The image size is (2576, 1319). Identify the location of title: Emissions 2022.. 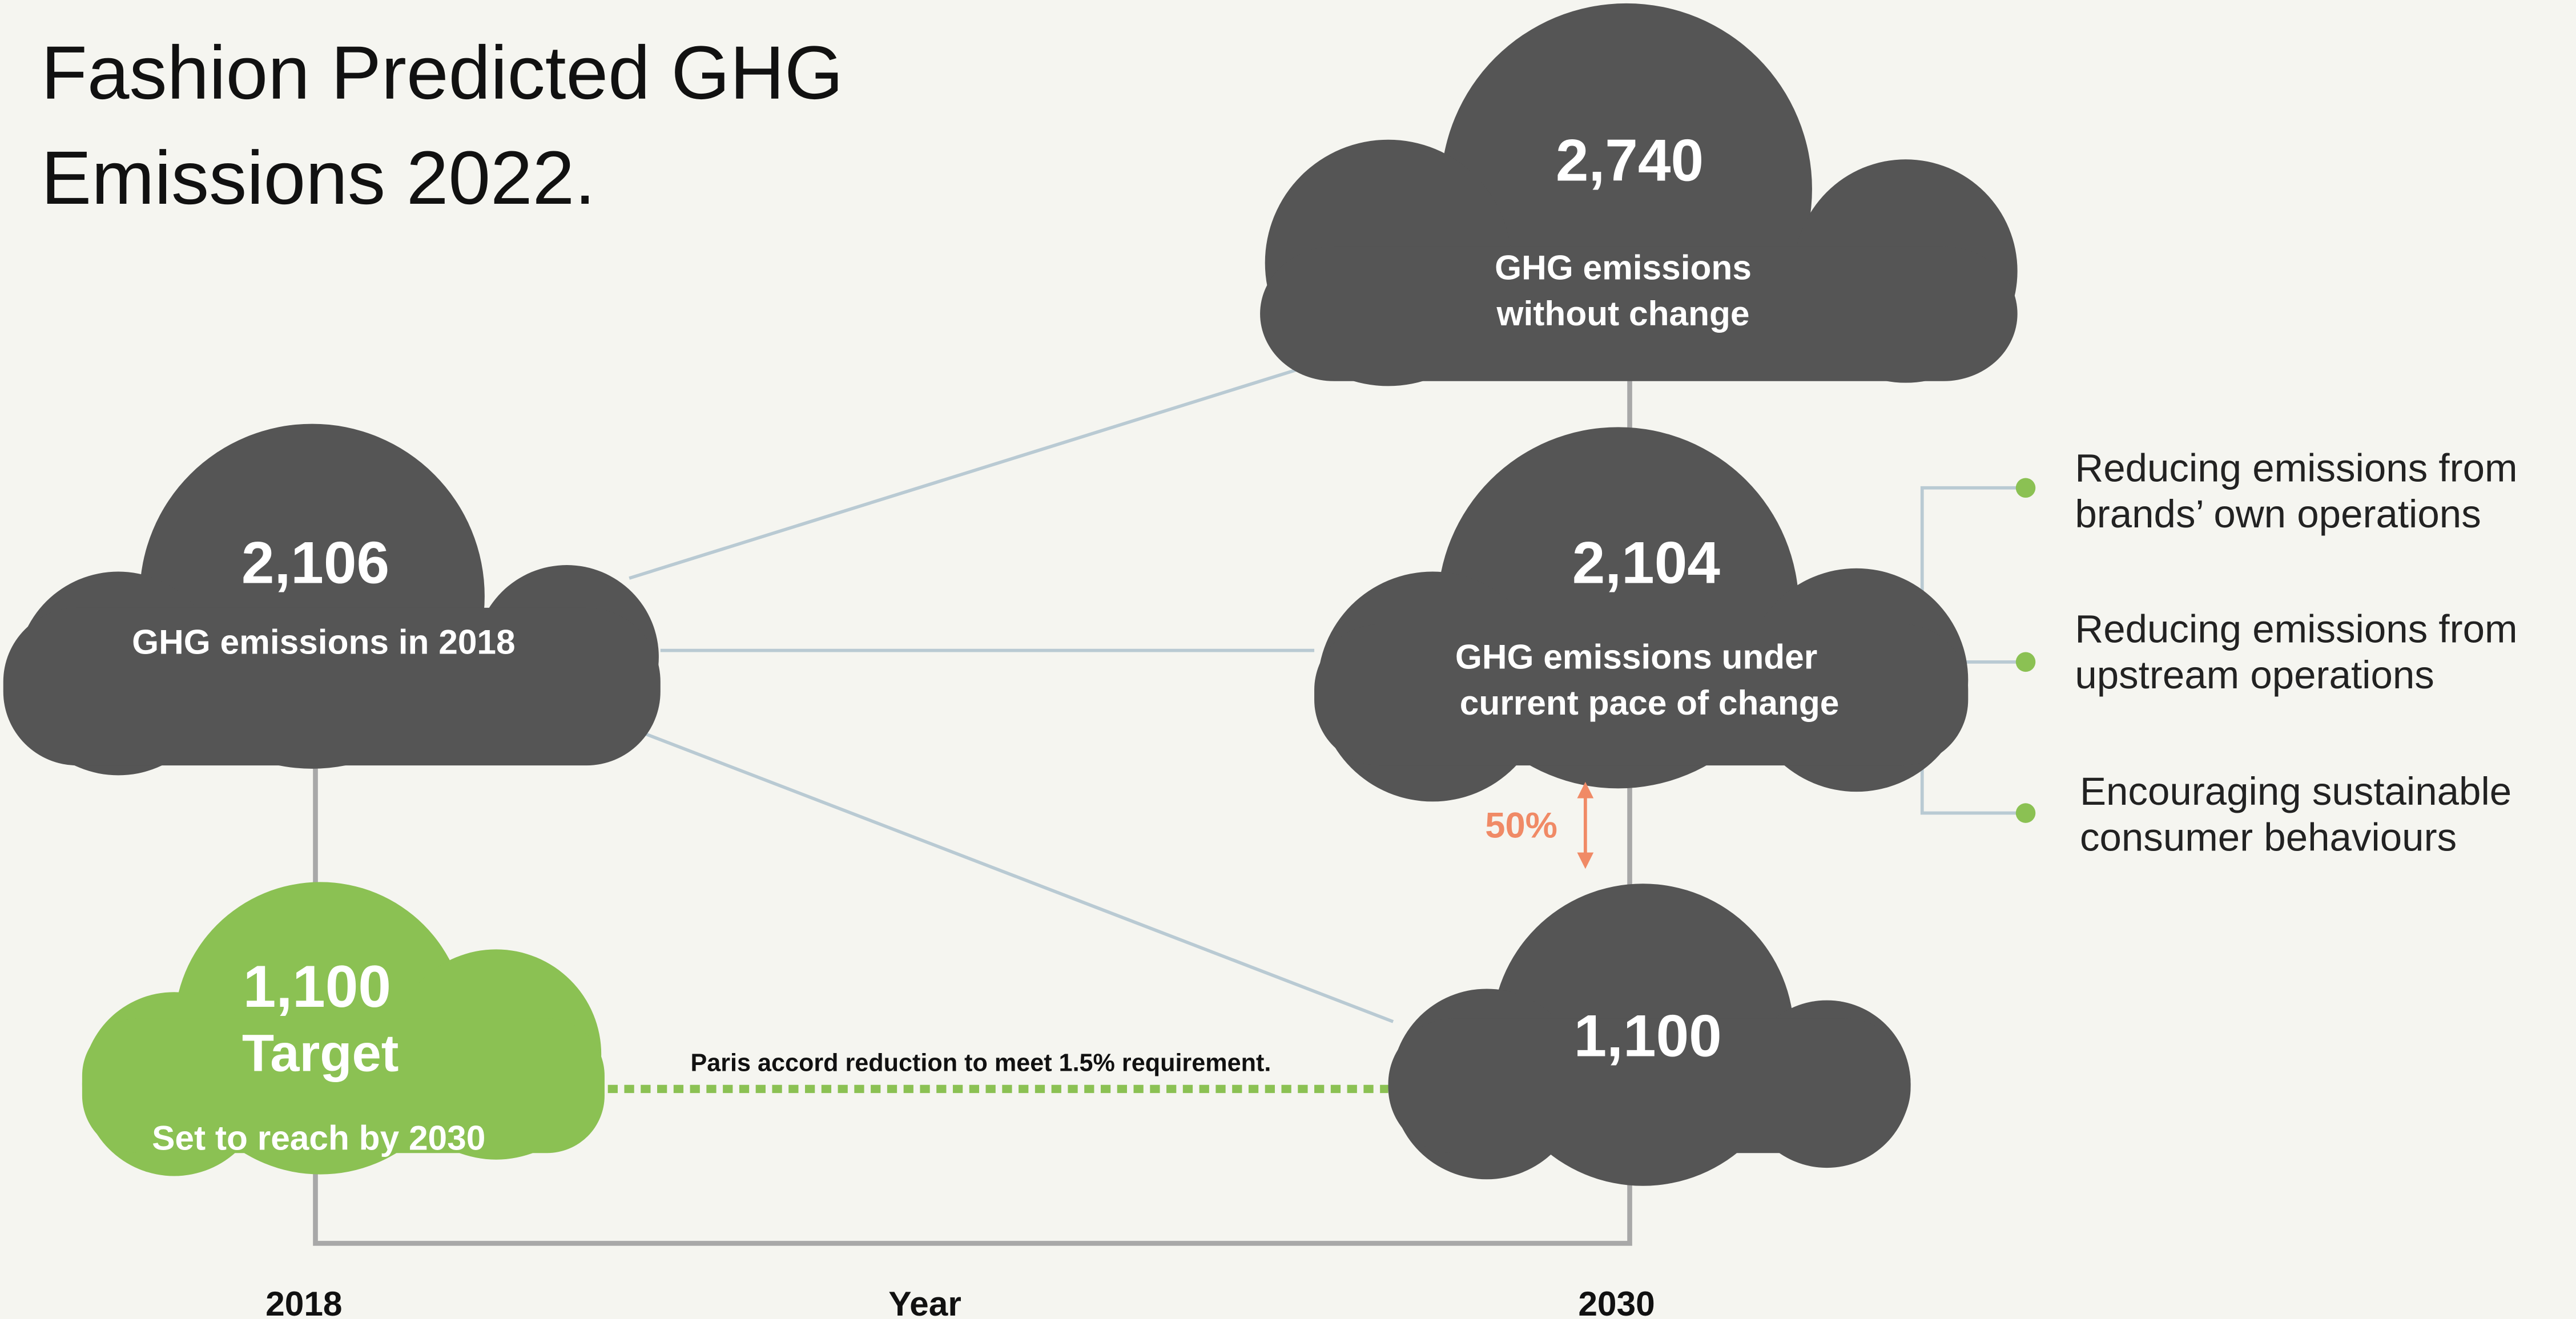
(318, 178).